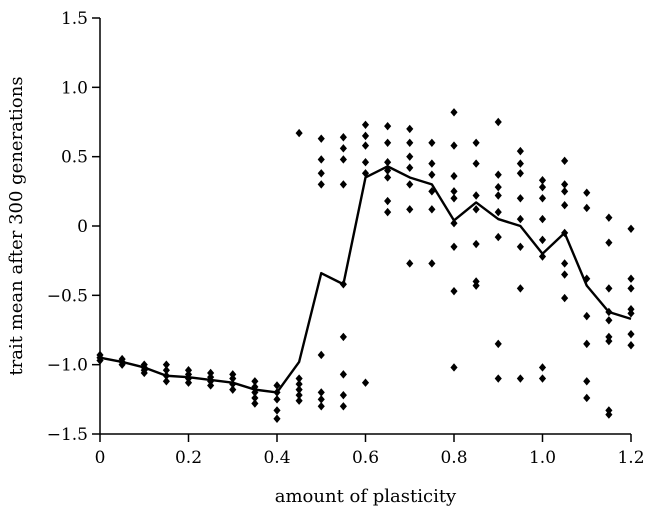 The height and width of the screenshot is (513, 647). What do you see at coordinates (100, 458) in the screenshot?
I see `x-tick-label: 0` at bounding box center [100, 458].